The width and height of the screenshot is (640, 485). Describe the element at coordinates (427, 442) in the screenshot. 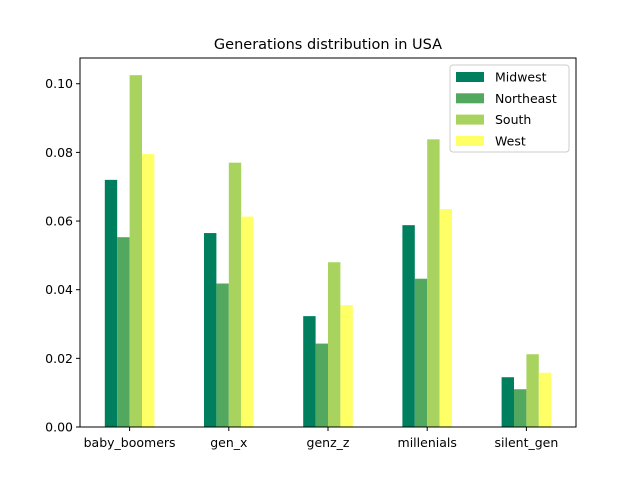

I see `x-tick-label: millenials` at that location.